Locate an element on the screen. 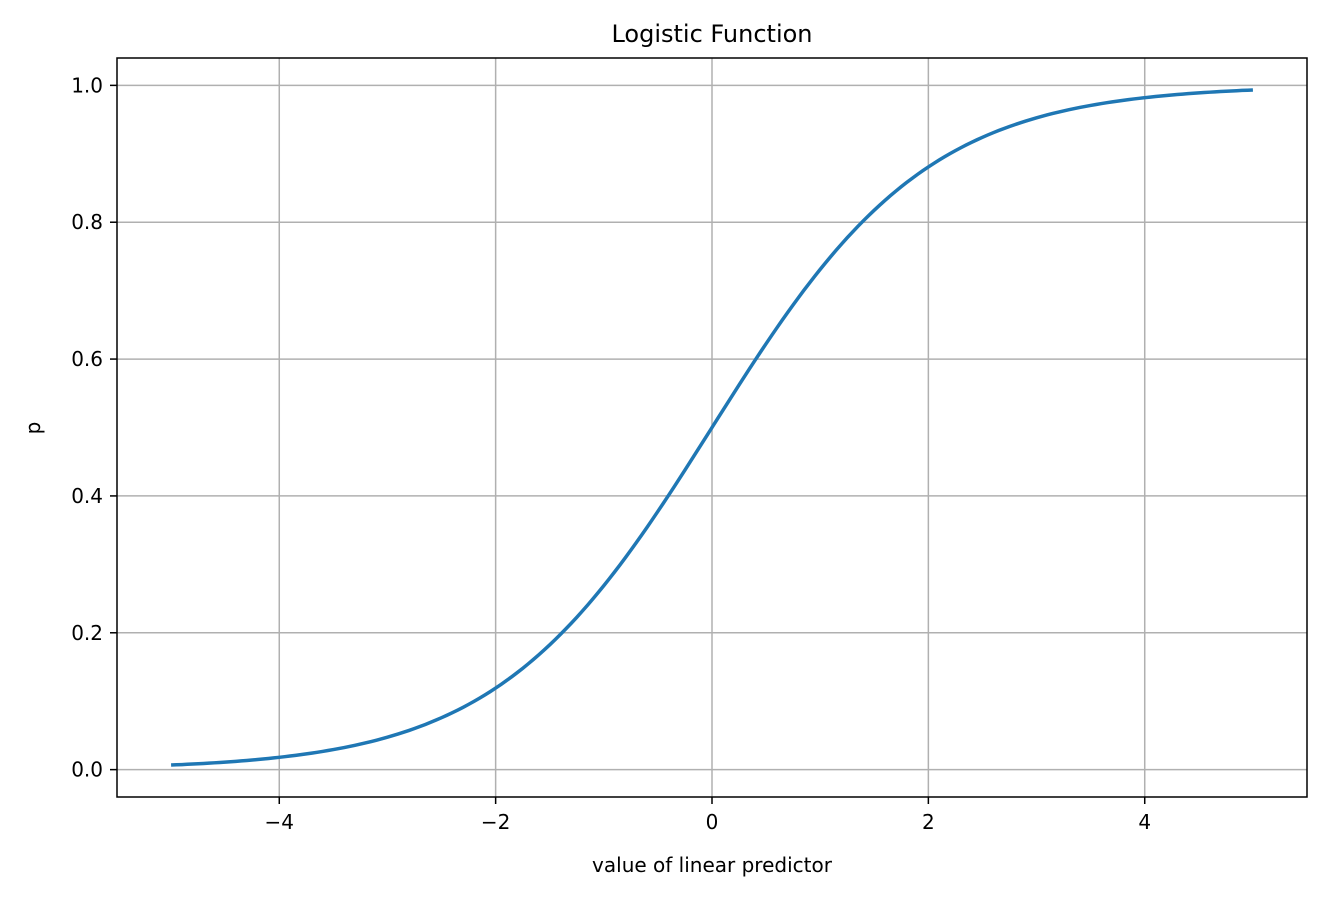 This screenshot has height=898, width=1326. y-axis-label: p is located at coordinates (33, 428).